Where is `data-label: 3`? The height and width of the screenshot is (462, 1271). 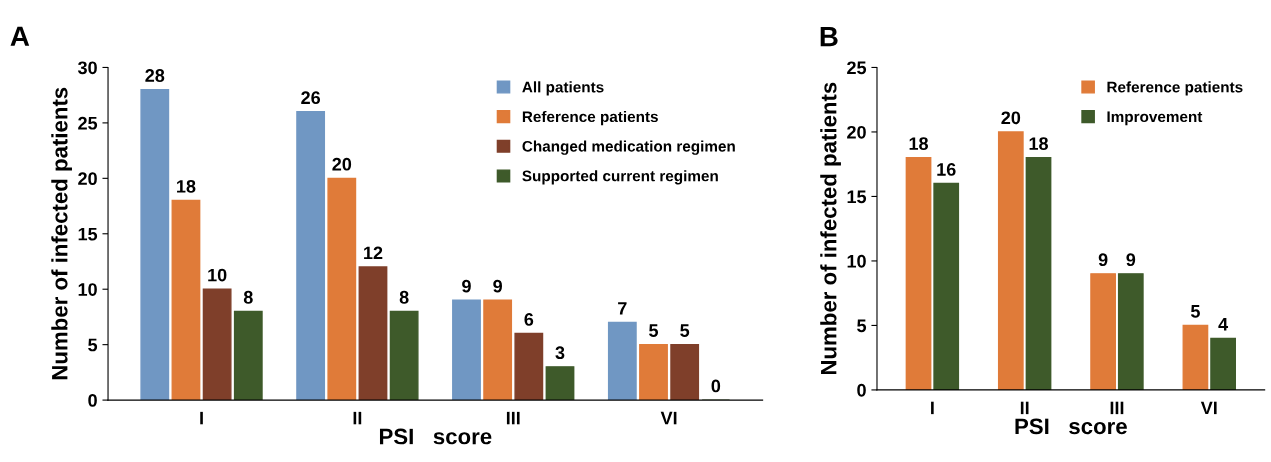
data-label: 3 is located at coordinates (560, 353).